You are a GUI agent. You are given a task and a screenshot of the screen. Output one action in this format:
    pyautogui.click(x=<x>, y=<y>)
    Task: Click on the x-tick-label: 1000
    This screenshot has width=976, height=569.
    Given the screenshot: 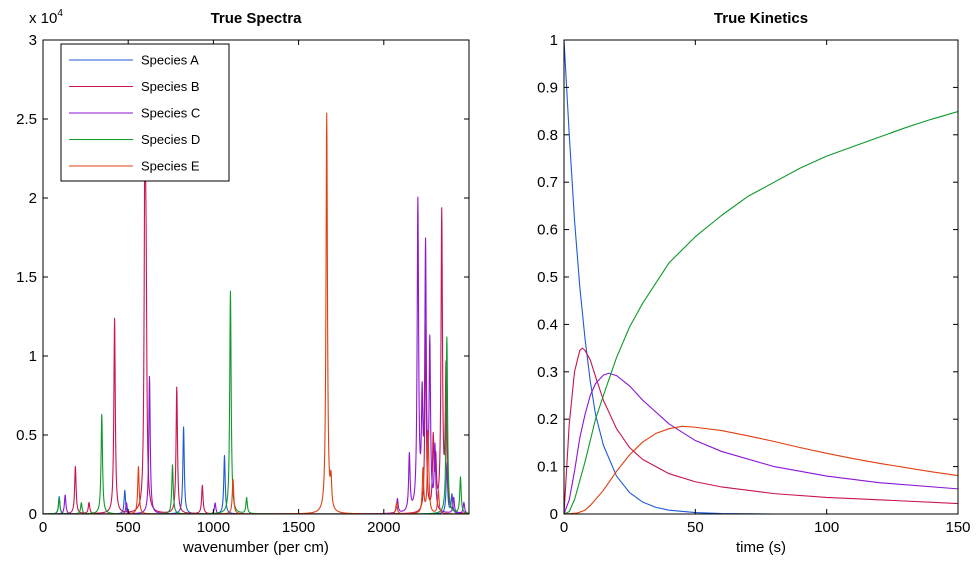 What is the action you would take?
    pyautogui.click(x=213, y=527)
    